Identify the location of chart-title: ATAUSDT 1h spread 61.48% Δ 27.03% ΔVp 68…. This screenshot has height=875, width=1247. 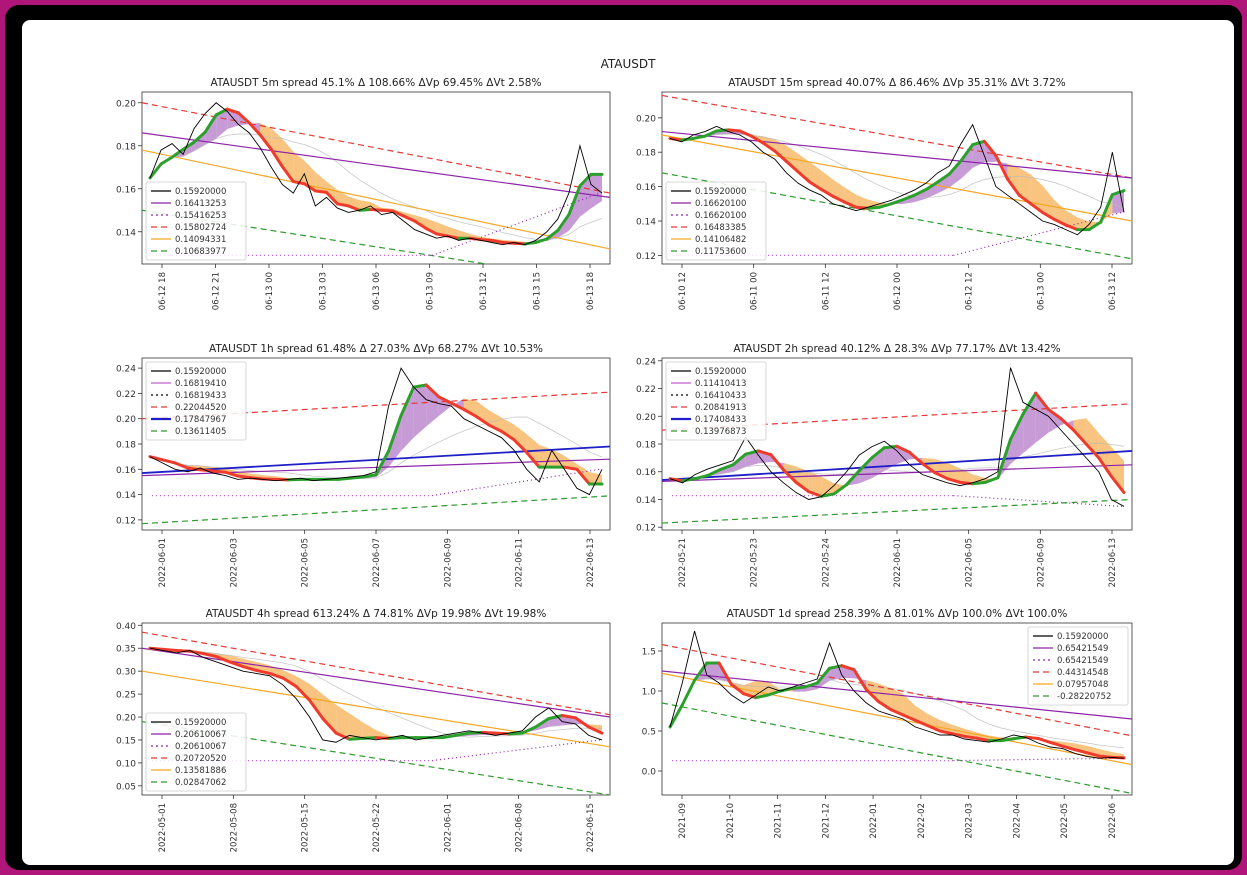
(376, 349).